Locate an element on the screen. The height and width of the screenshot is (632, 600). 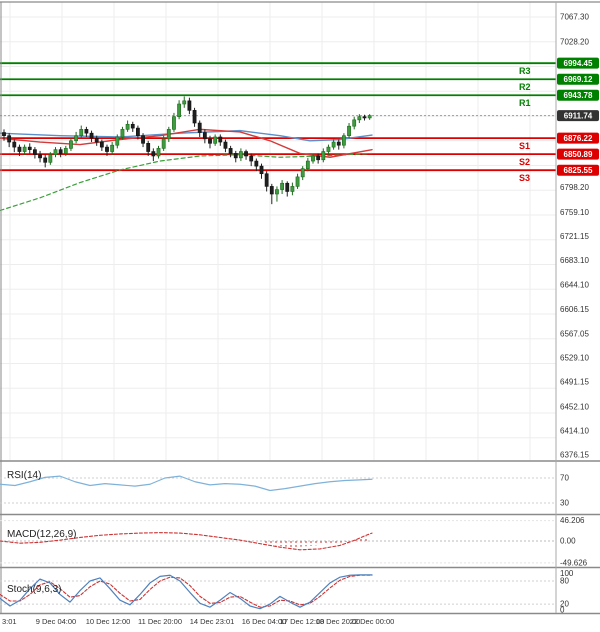
rsi-axis-label: 30 is located at coordinates (564, 503).